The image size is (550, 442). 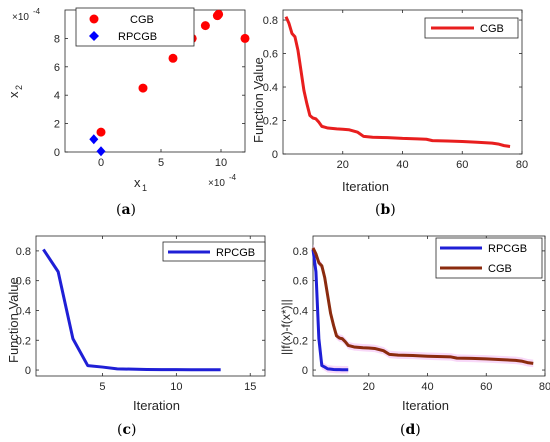 What do you see at coordinates (427, 387) in the screenshot?
I see `panel-d-xtick-label: 40` at bounding box center [427, 387].